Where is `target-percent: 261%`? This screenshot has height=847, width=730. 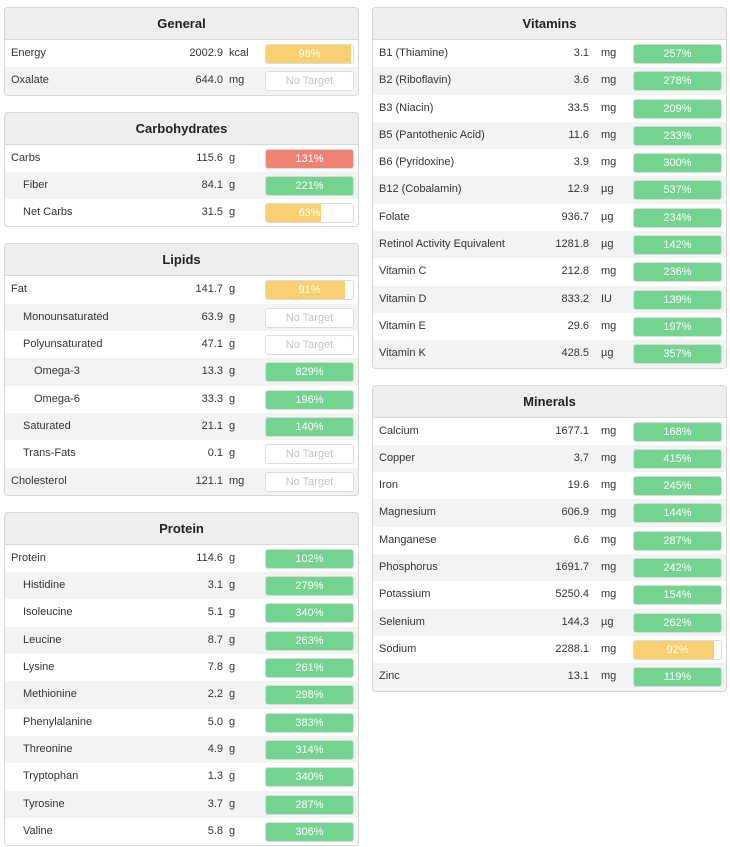
target-percent: 261% is located at coordinates (309, 668).